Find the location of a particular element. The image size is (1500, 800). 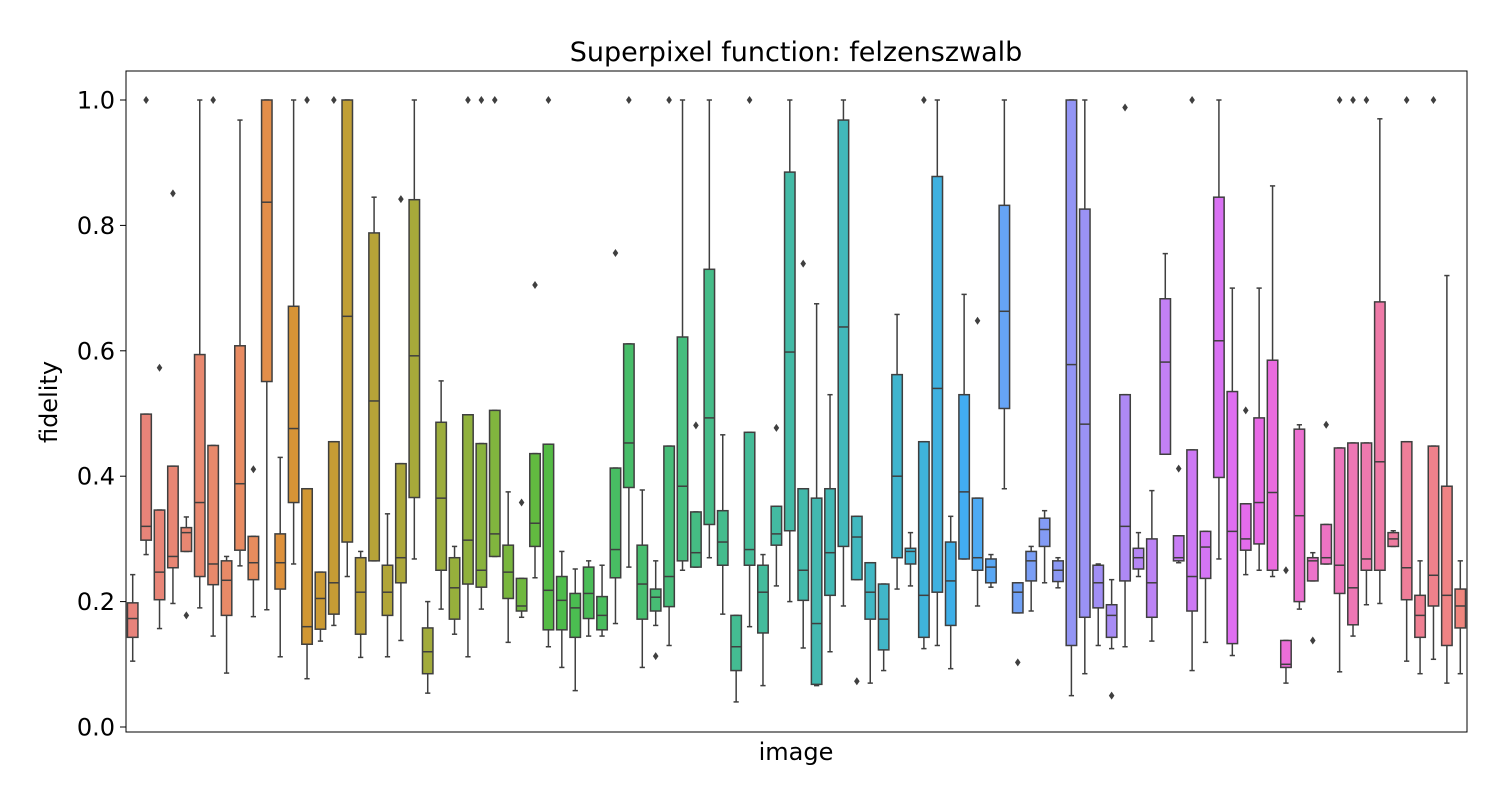

x-axis-label: image is located at coordinates (796, 752).